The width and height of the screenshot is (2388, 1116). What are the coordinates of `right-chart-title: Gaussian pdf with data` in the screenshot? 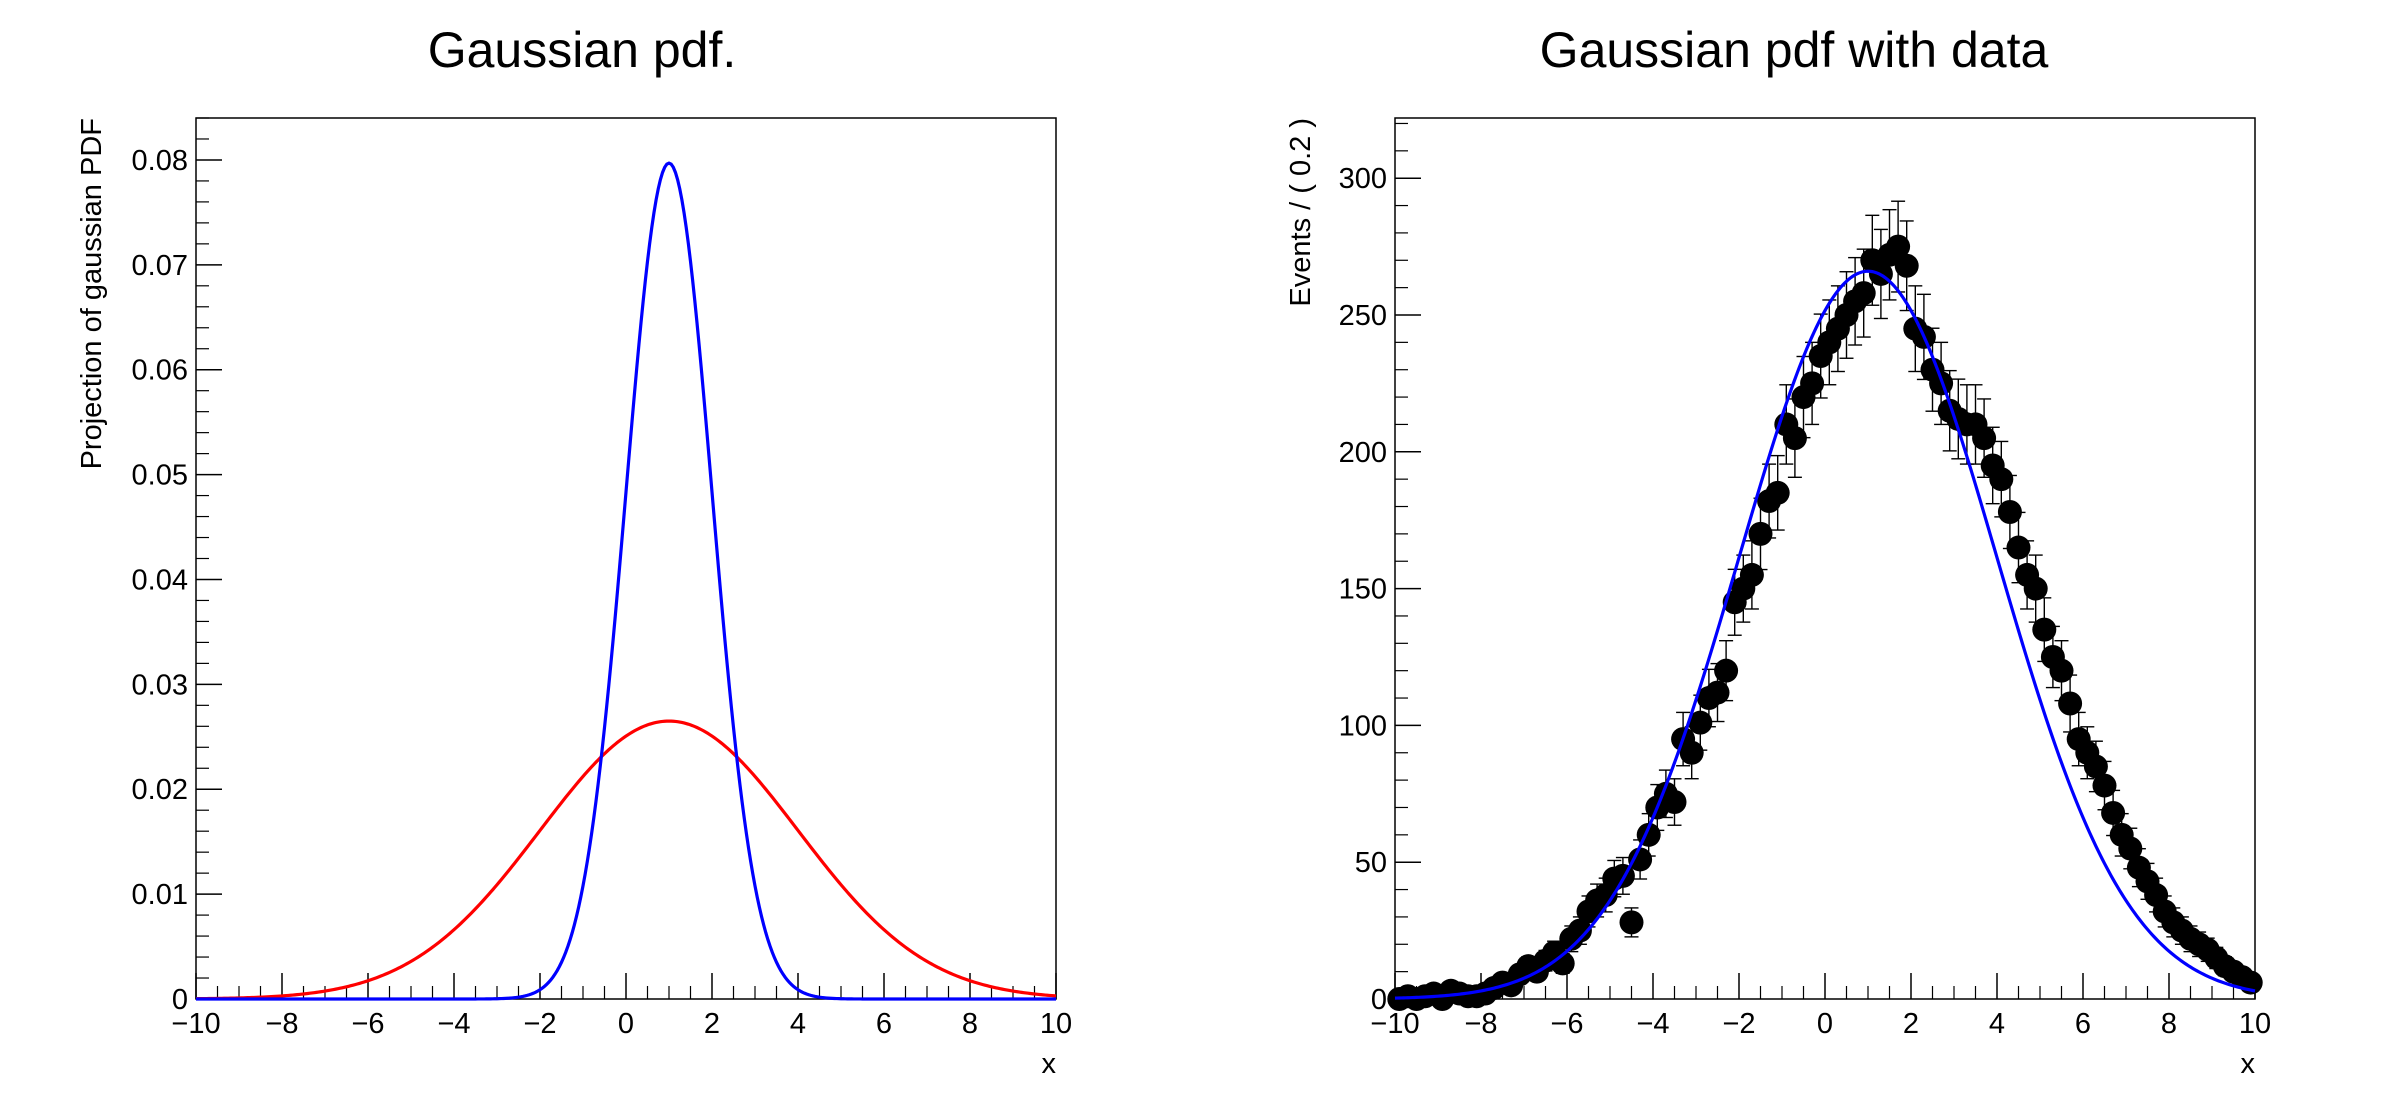 It's located at (1794, 50).